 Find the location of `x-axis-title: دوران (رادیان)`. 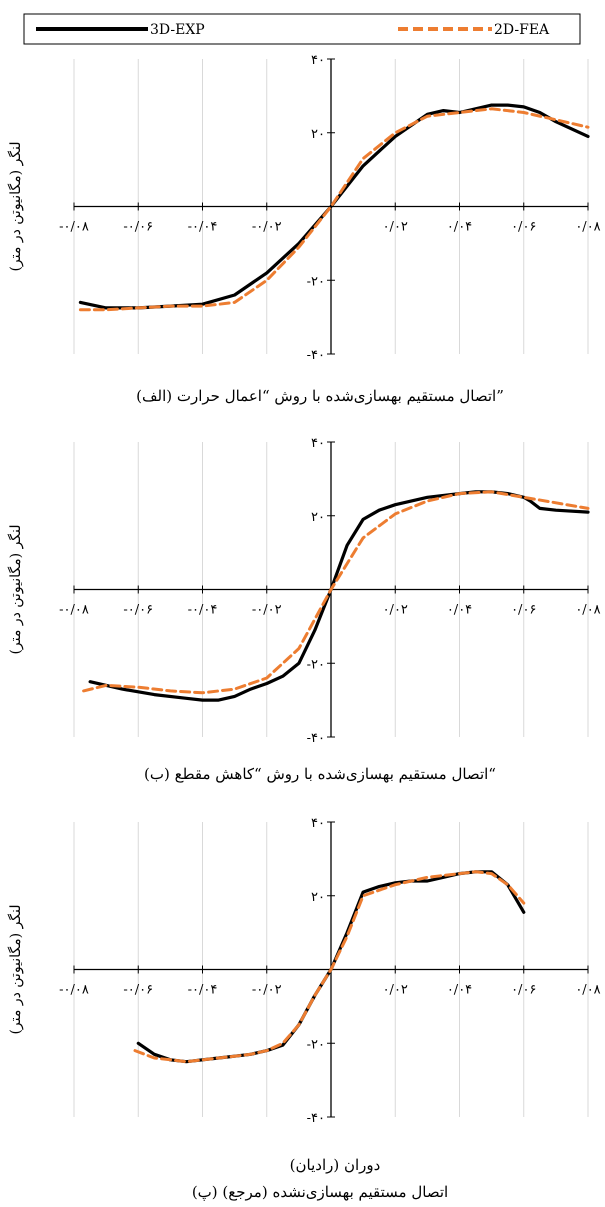

x-axis-title: دوران (رادیان) is located at coordinates (335, 1165).